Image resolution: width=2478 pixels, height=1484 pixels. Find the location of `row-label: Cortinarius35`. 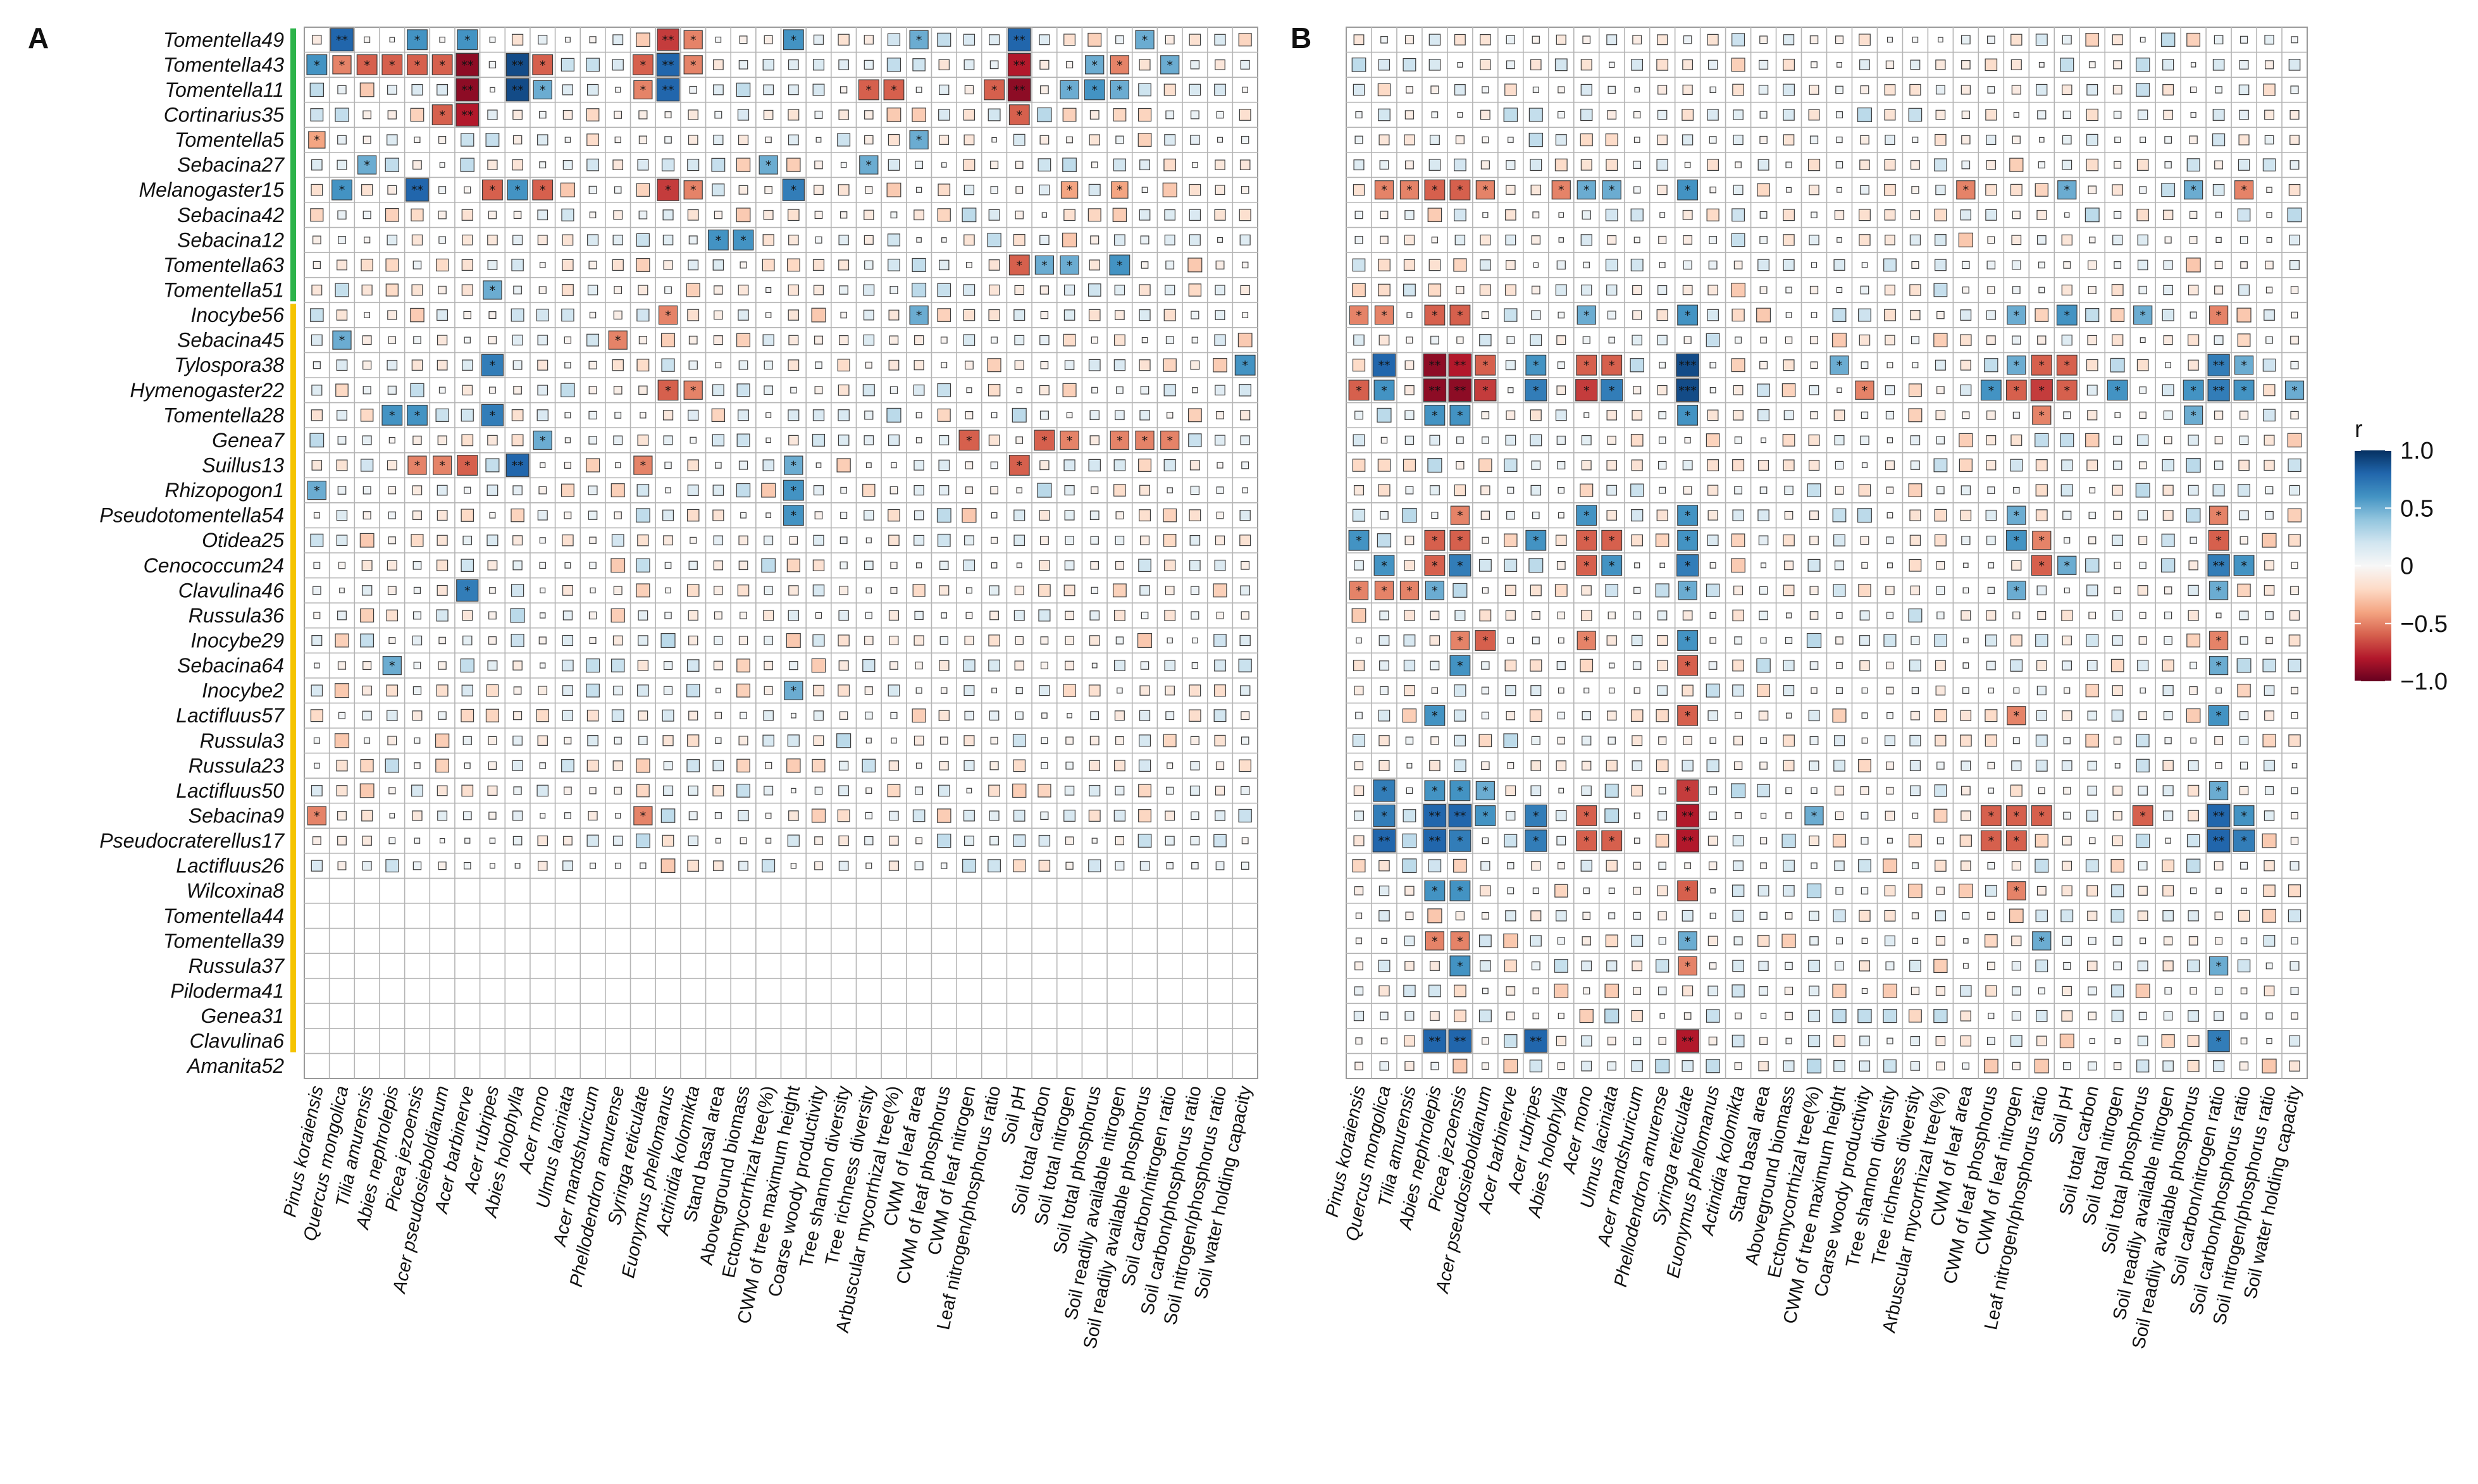

row-label: Cortinarius35 is located at coordinates (224, 115).